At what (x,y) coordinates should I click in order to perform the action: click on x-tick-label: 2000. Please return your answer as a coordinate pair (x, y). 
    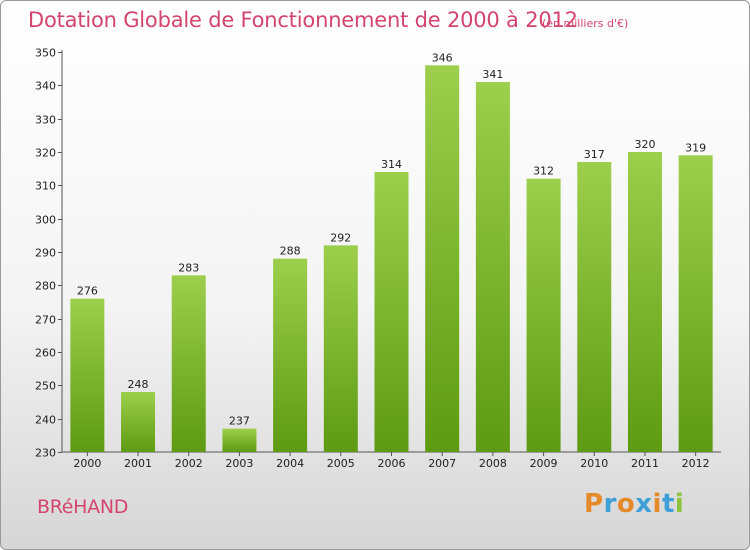
    Looking at the image, I should click on (87, 463).